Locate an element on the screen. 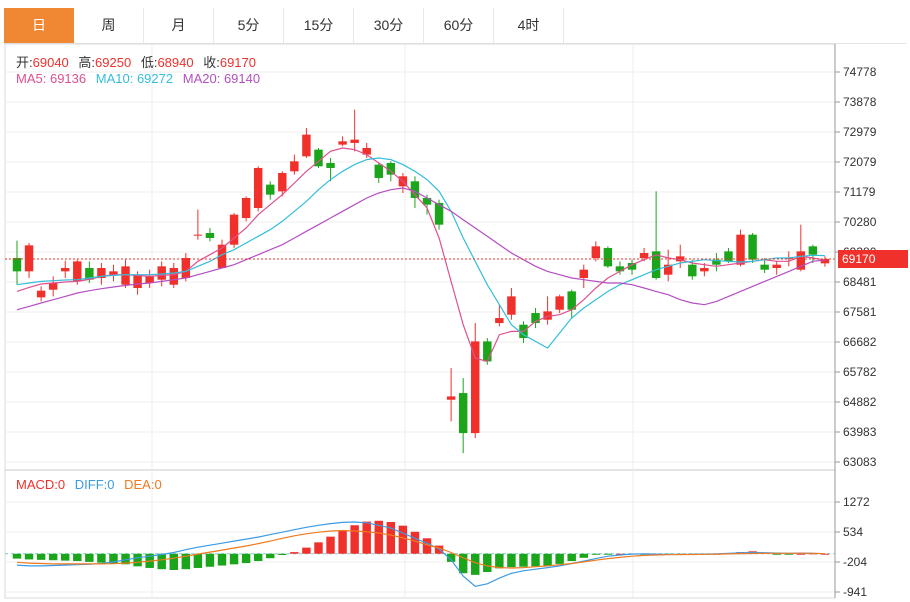  ma10-label: MA10: is located at coordinates (114, 78).